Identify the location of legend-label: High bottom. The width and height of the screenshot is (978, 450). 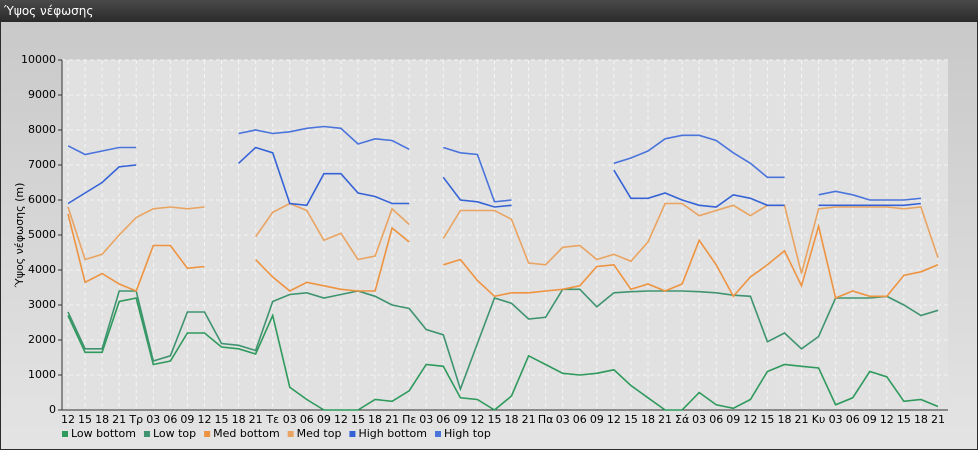
(392, 433).